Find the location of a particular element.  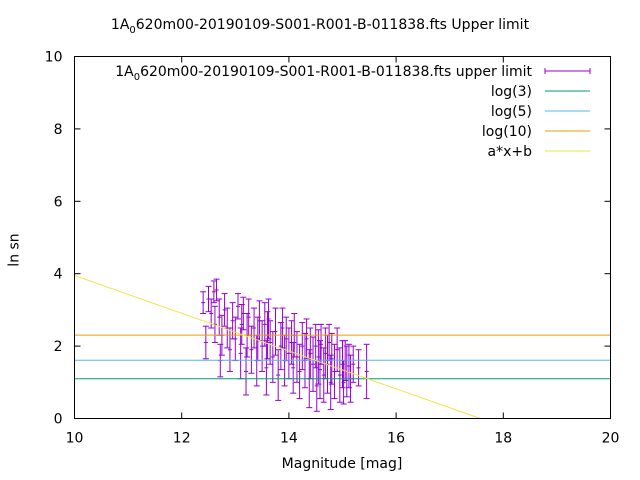

y-tick-label-0: 0 is located at coordinates (58, 420).